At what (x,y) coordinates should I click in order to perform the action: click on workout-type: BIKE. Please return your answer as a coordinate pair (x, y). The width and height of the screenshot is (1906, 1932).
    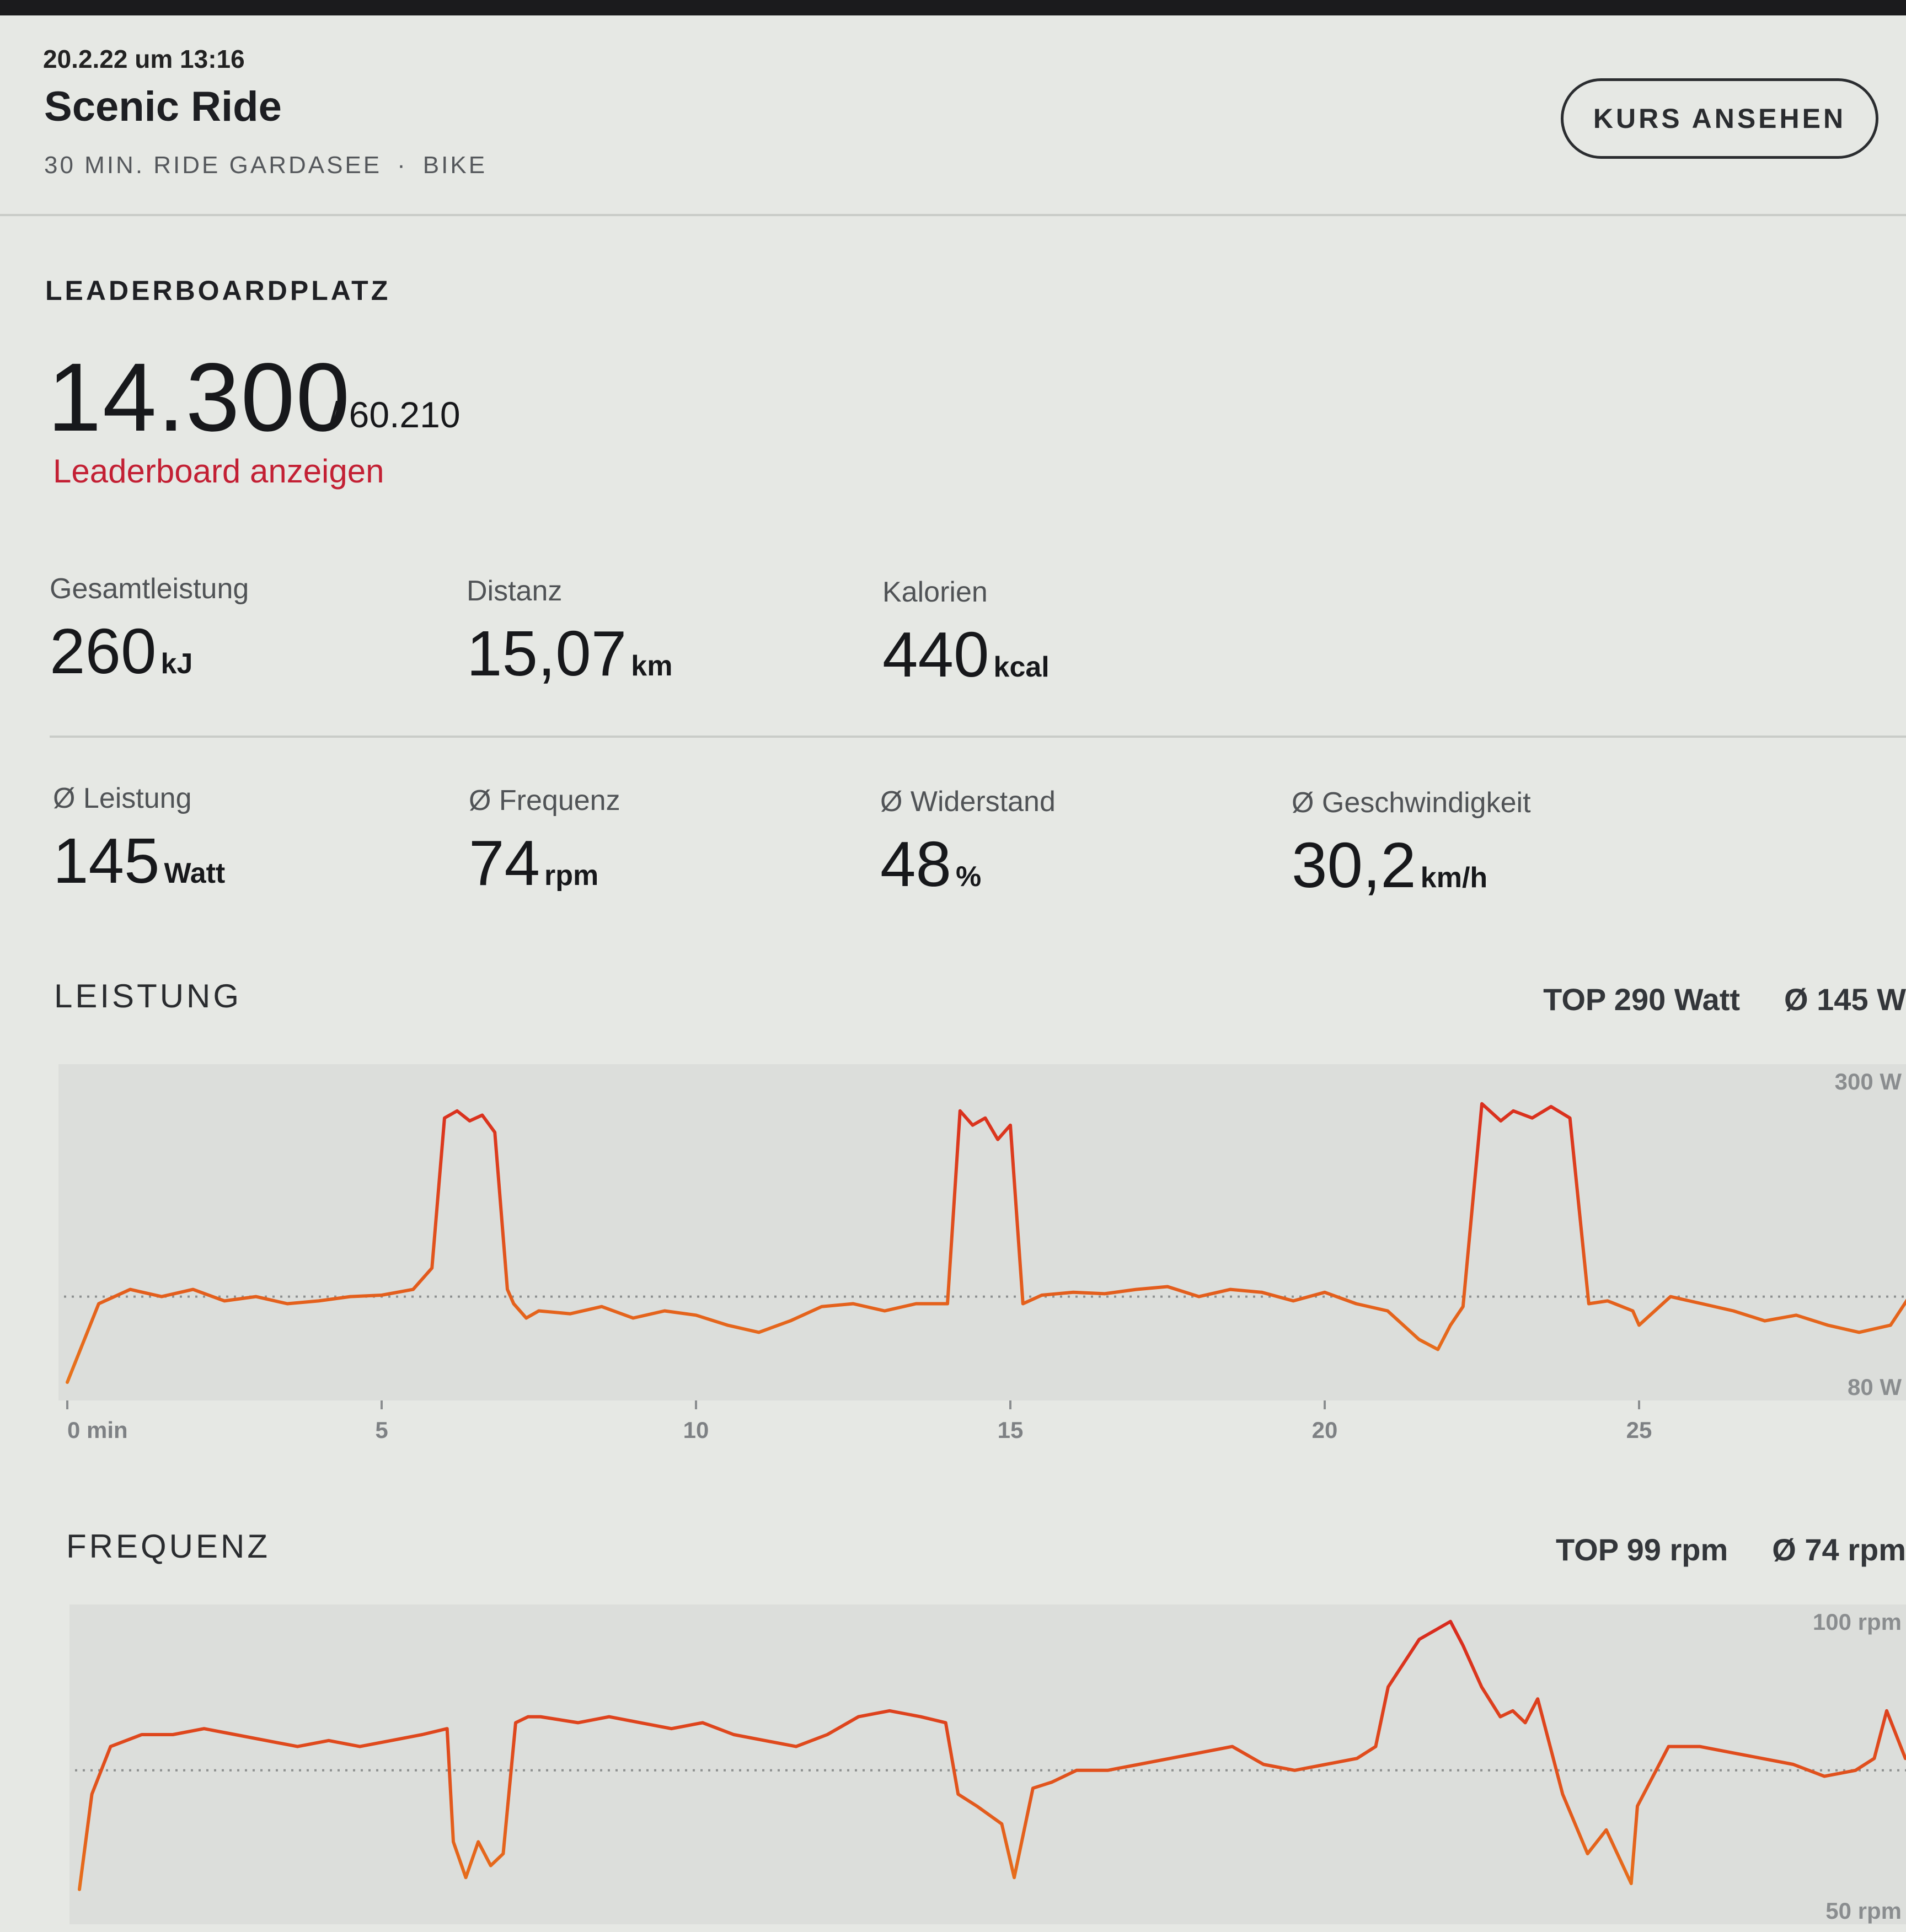
    Looking at the image, I should click on (455, 165).